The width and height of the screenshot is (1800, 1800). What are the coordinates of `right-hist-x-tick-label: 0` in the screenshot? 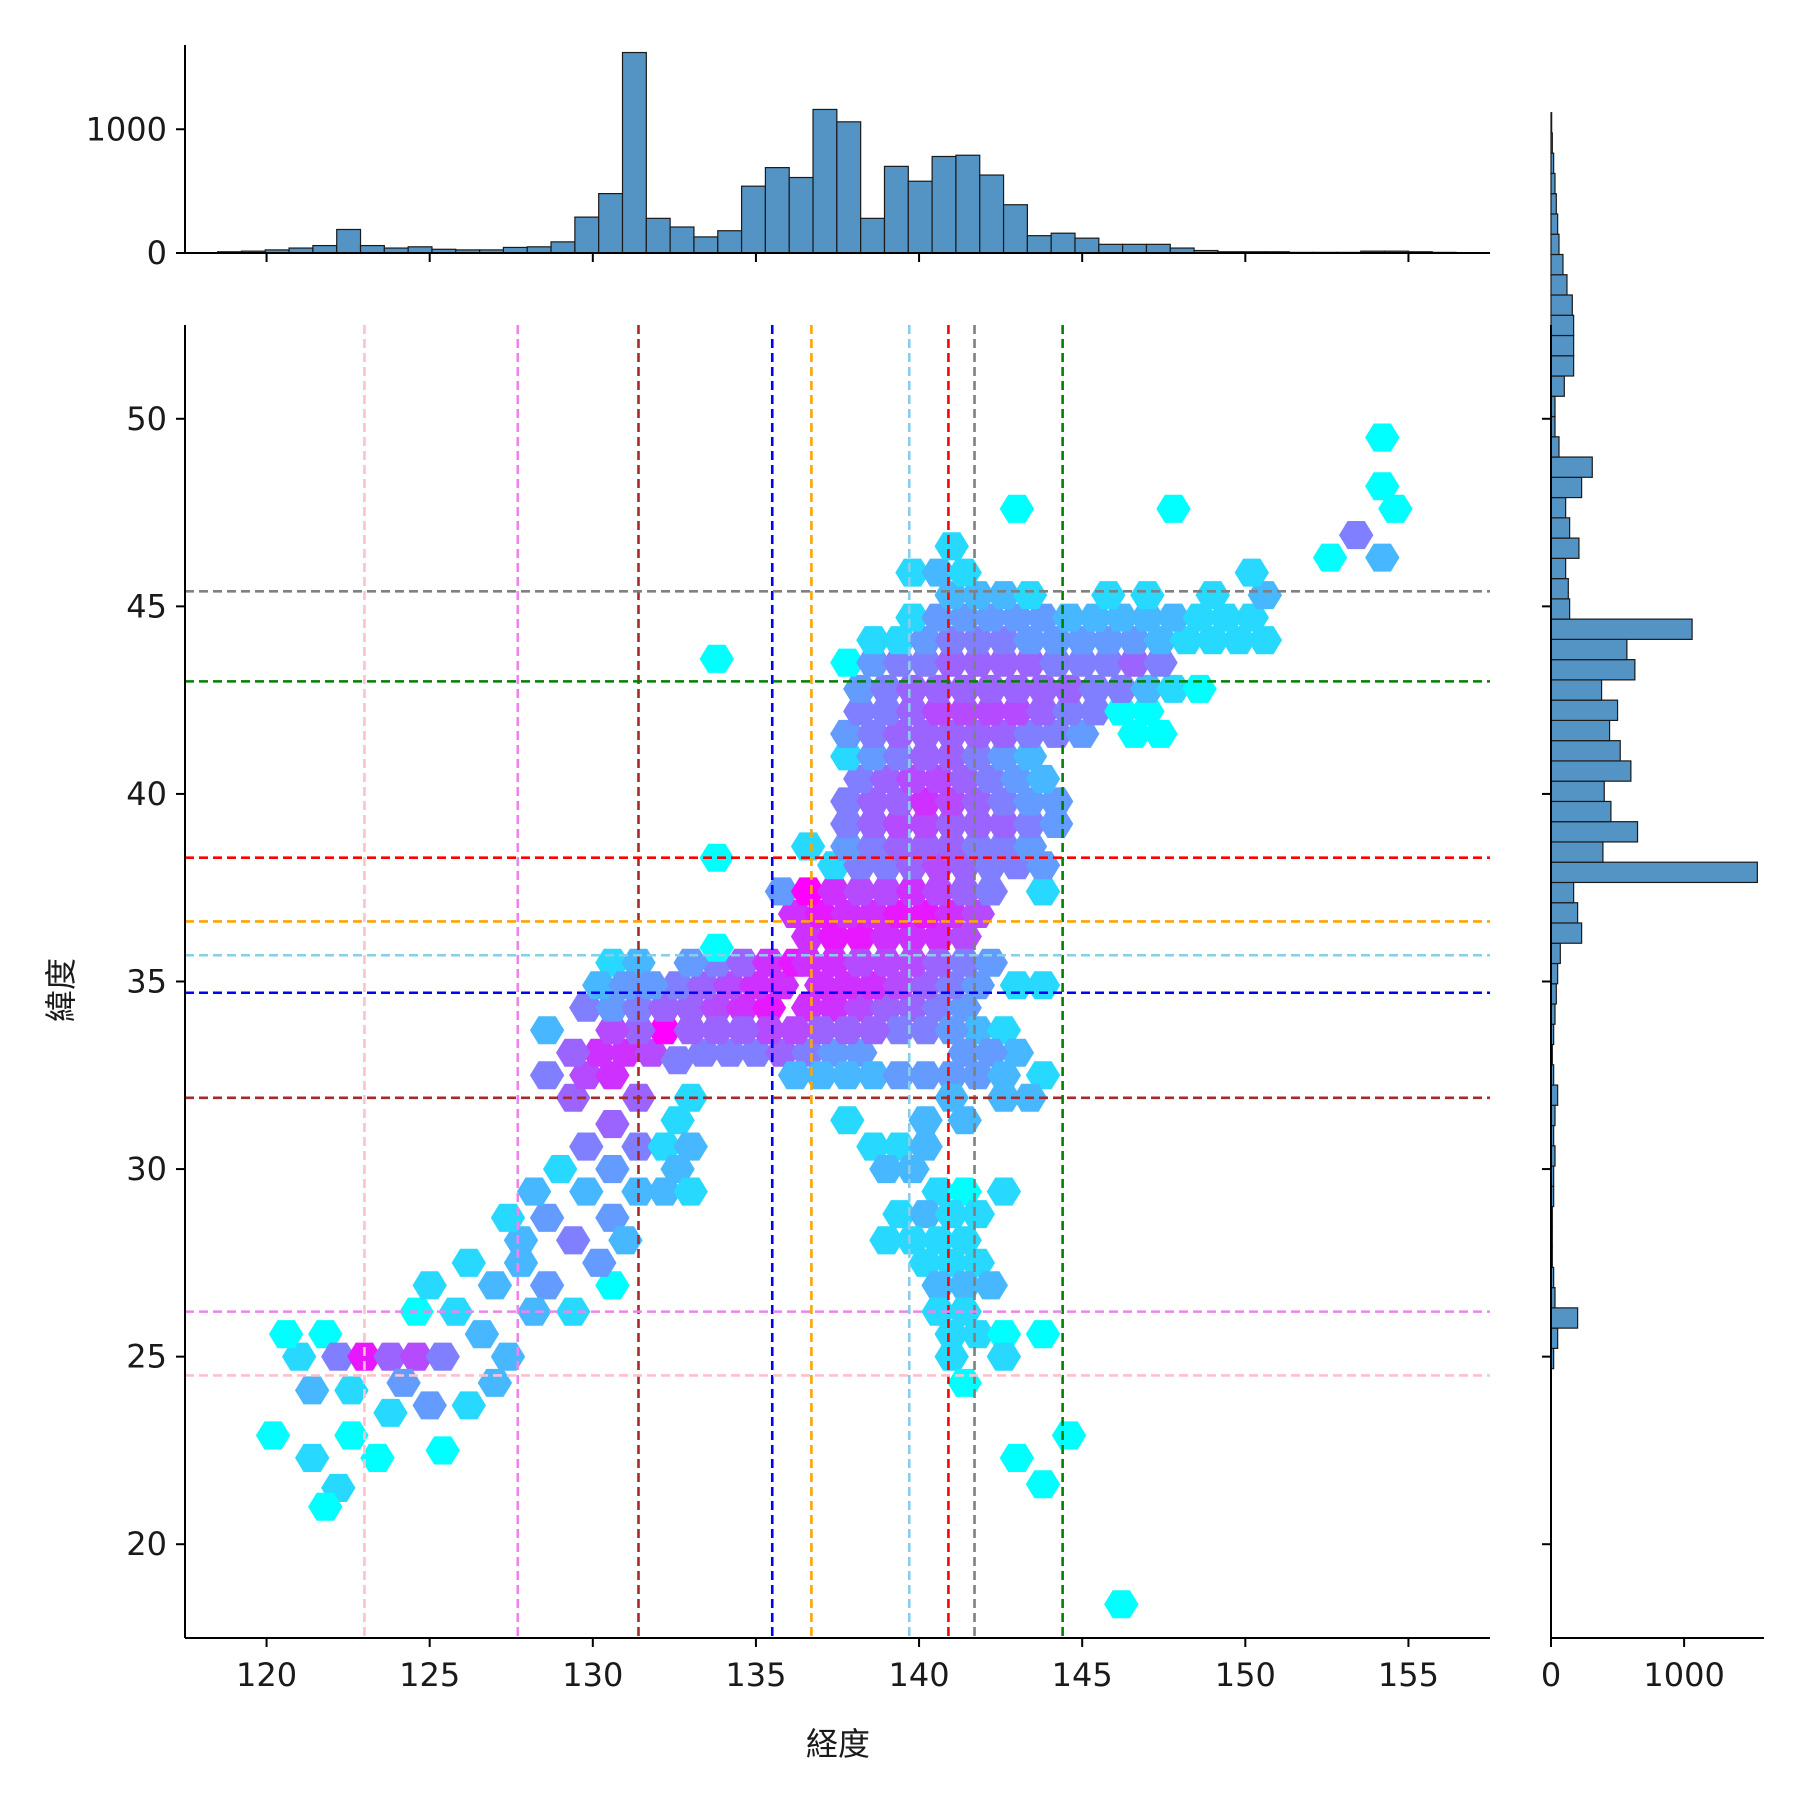 It's located at (1551, 1675).